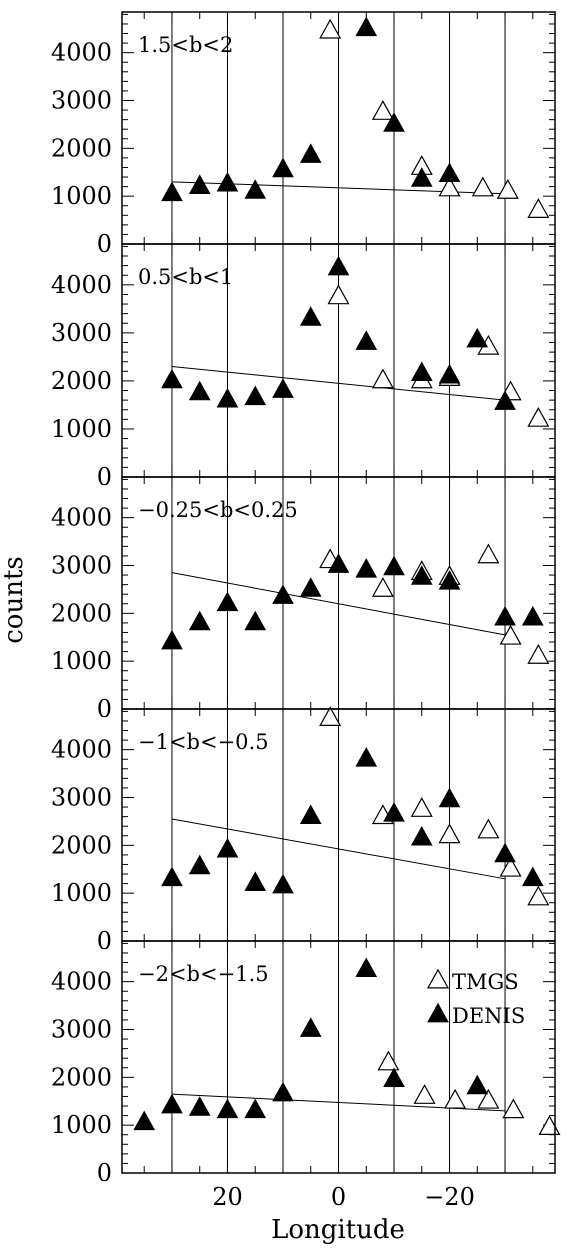 This screenshot has width=570, height=1251. Describe the element at coordinates (485, 982) in the screenshot. I see `legend-label: TMGS` at that location.